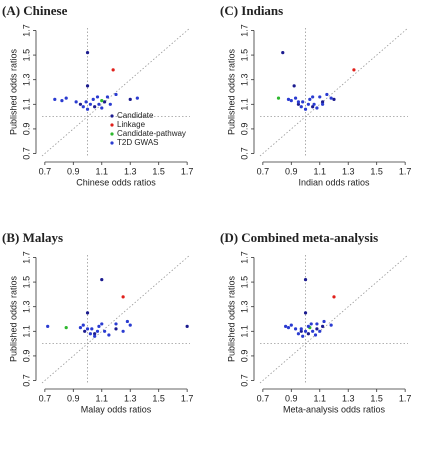  What do you see at coordinates (334, 182) in the screenshot?
I see `x-axis-label: Indian odds ratios` at bounding box center [334, 182].